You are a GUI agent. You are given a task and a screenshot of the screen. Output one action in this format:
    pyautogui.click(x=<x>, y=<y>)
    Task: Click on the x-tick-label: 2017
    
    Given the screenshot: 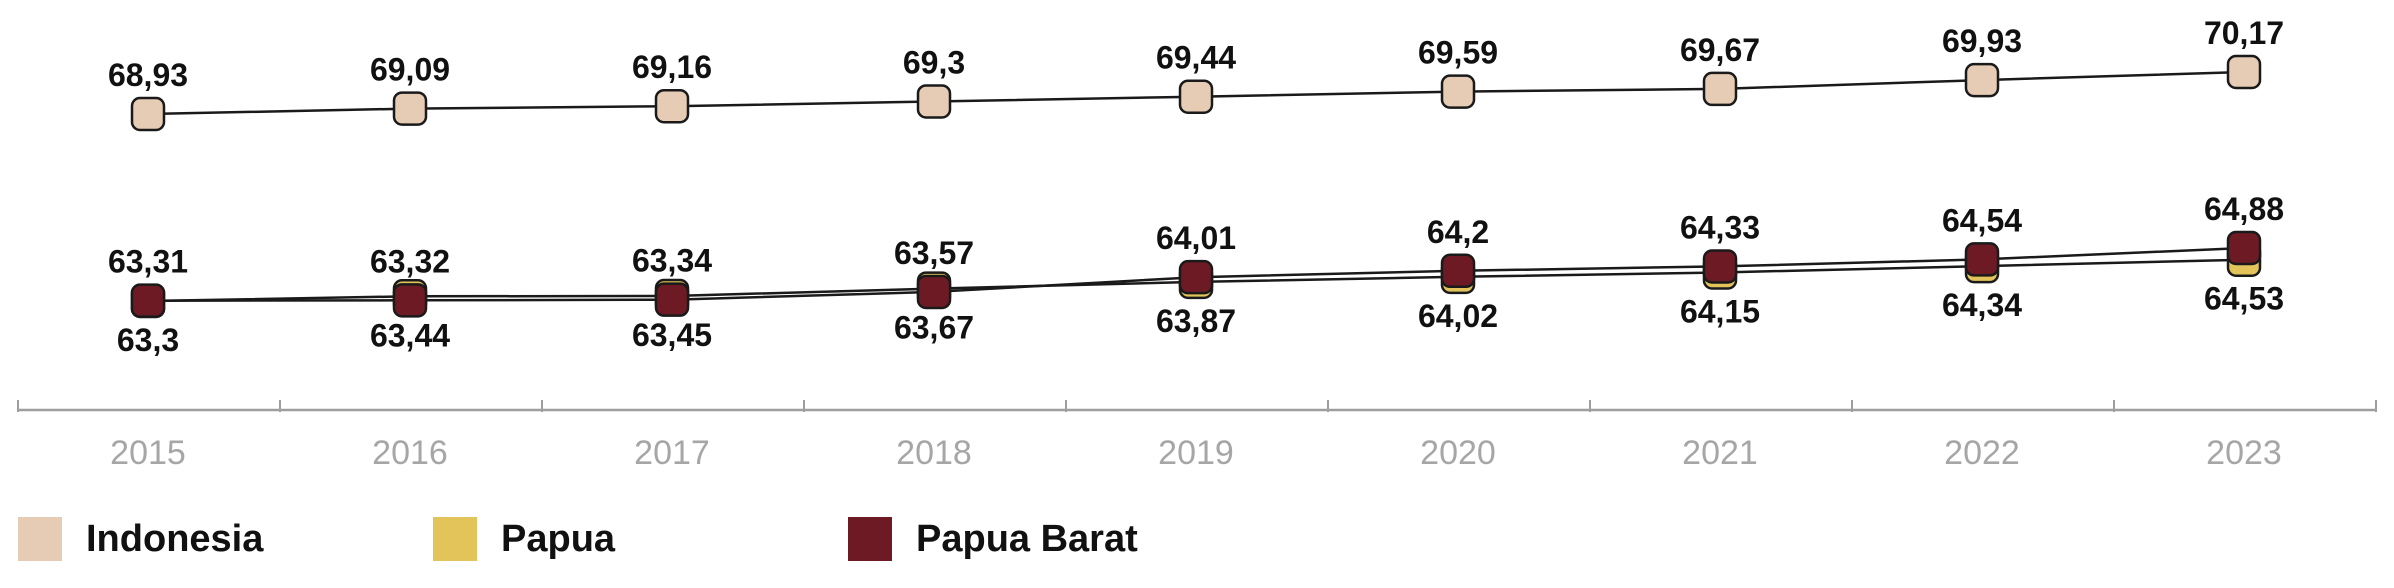 What is the action you would take?
    pyautogui.click(x=672, y=453)
    